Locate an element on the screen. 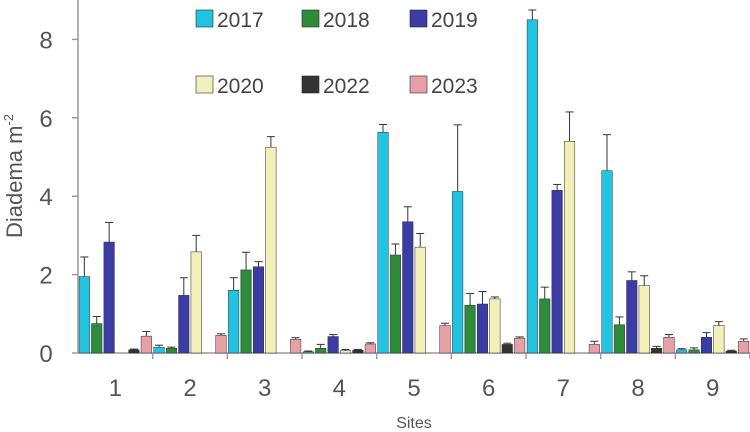  y-tick-label: 4 is located at coordinates (45, 197).